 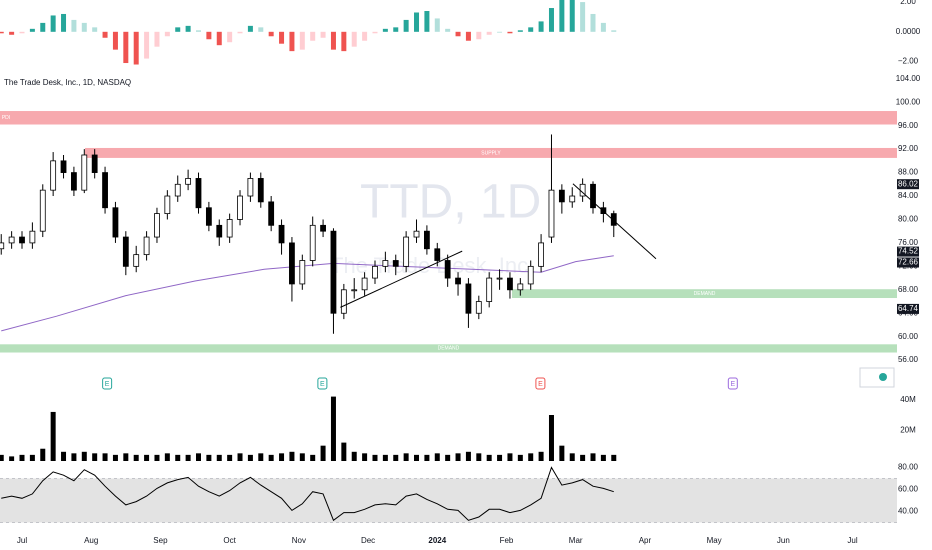 What do you see at coordinates (91, 540) in the screenshot?
I see `x-tick-label: Aug` at bounding box center [91, 540].